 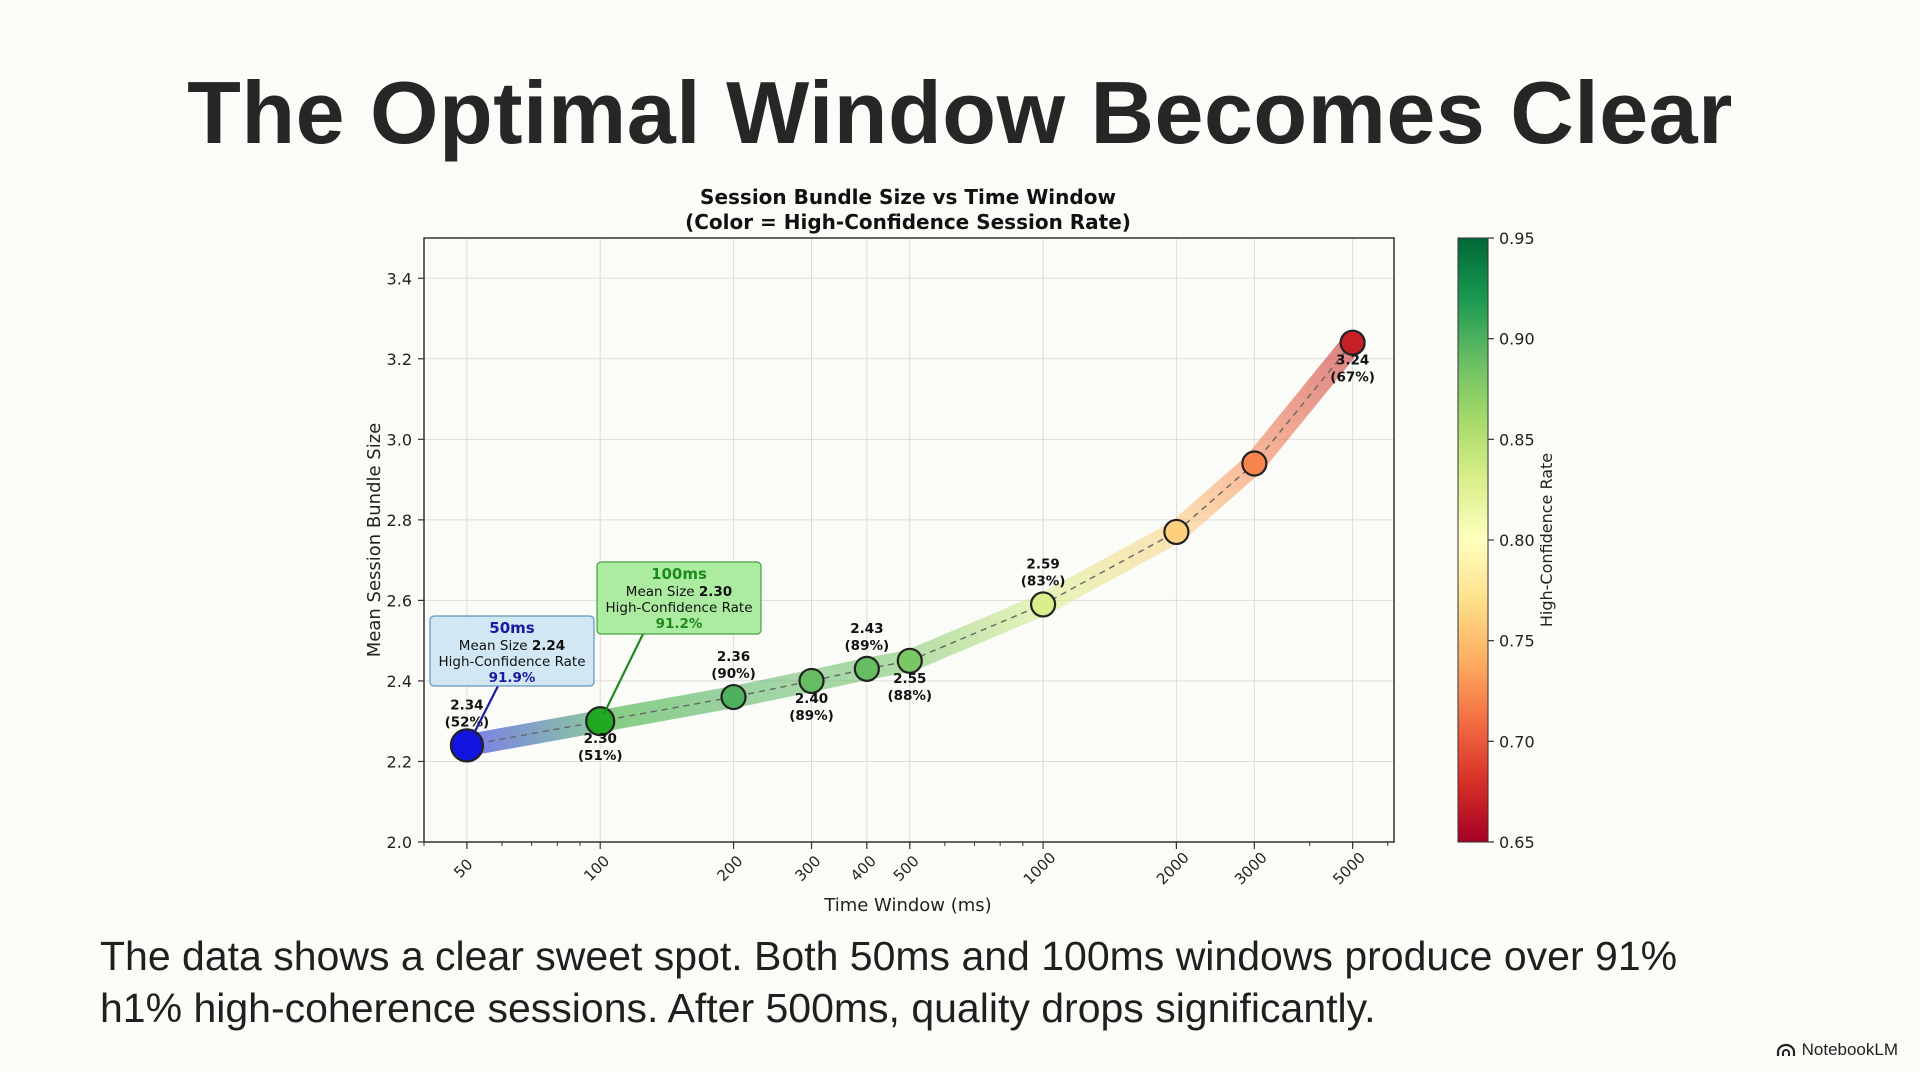 I want to click on annotation-rate-value: 91.2%, so click(x=679, y=624).